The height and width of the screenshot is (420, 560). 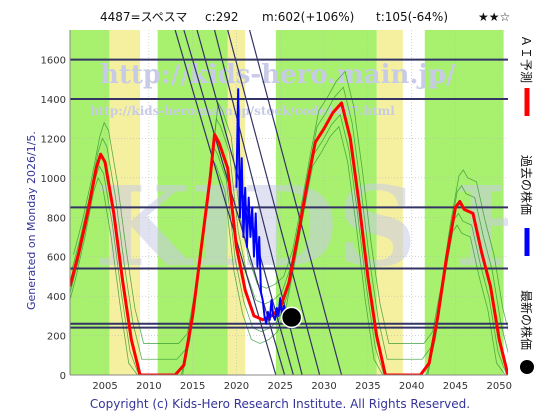 What do you see at coordinates (278, 75) in the screenshot?
I see `watermark-url: http://kids-hero.main.jp/` at bounding box center [278, 75].